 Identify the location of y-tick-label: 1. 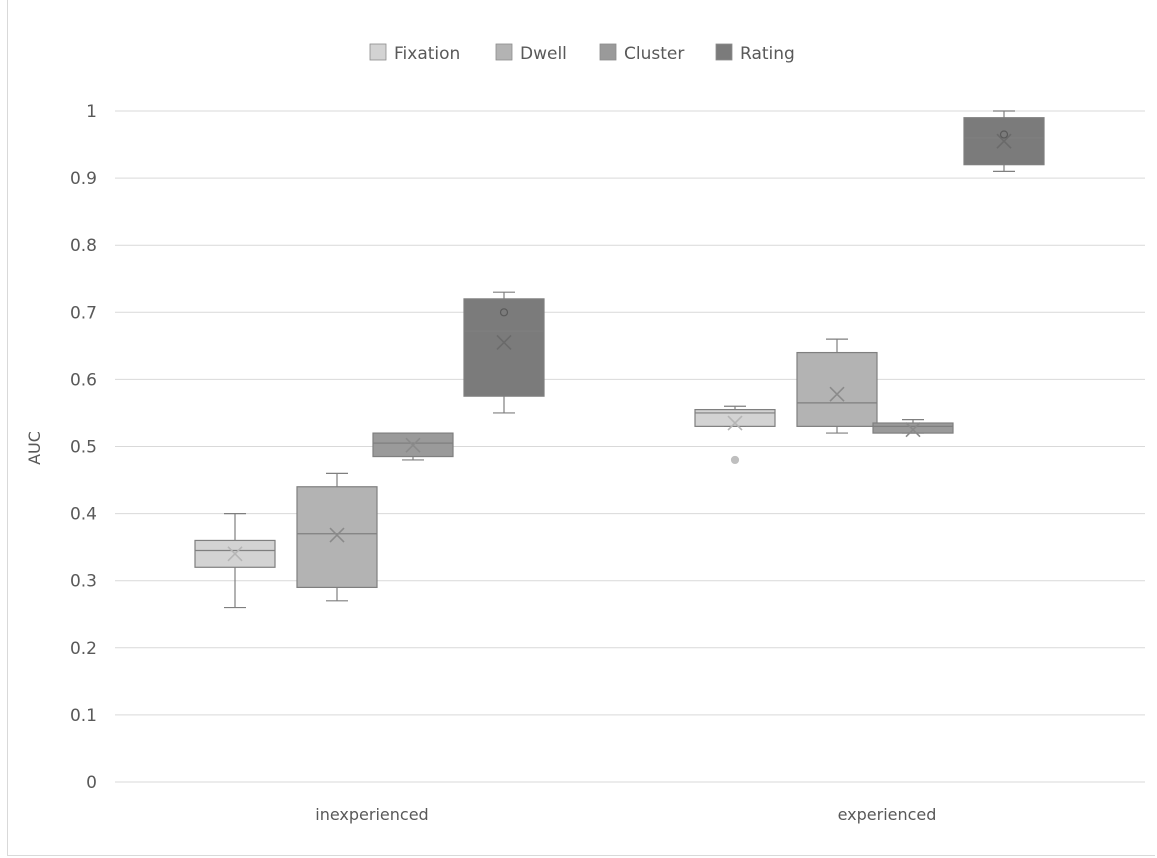
(91, 112).